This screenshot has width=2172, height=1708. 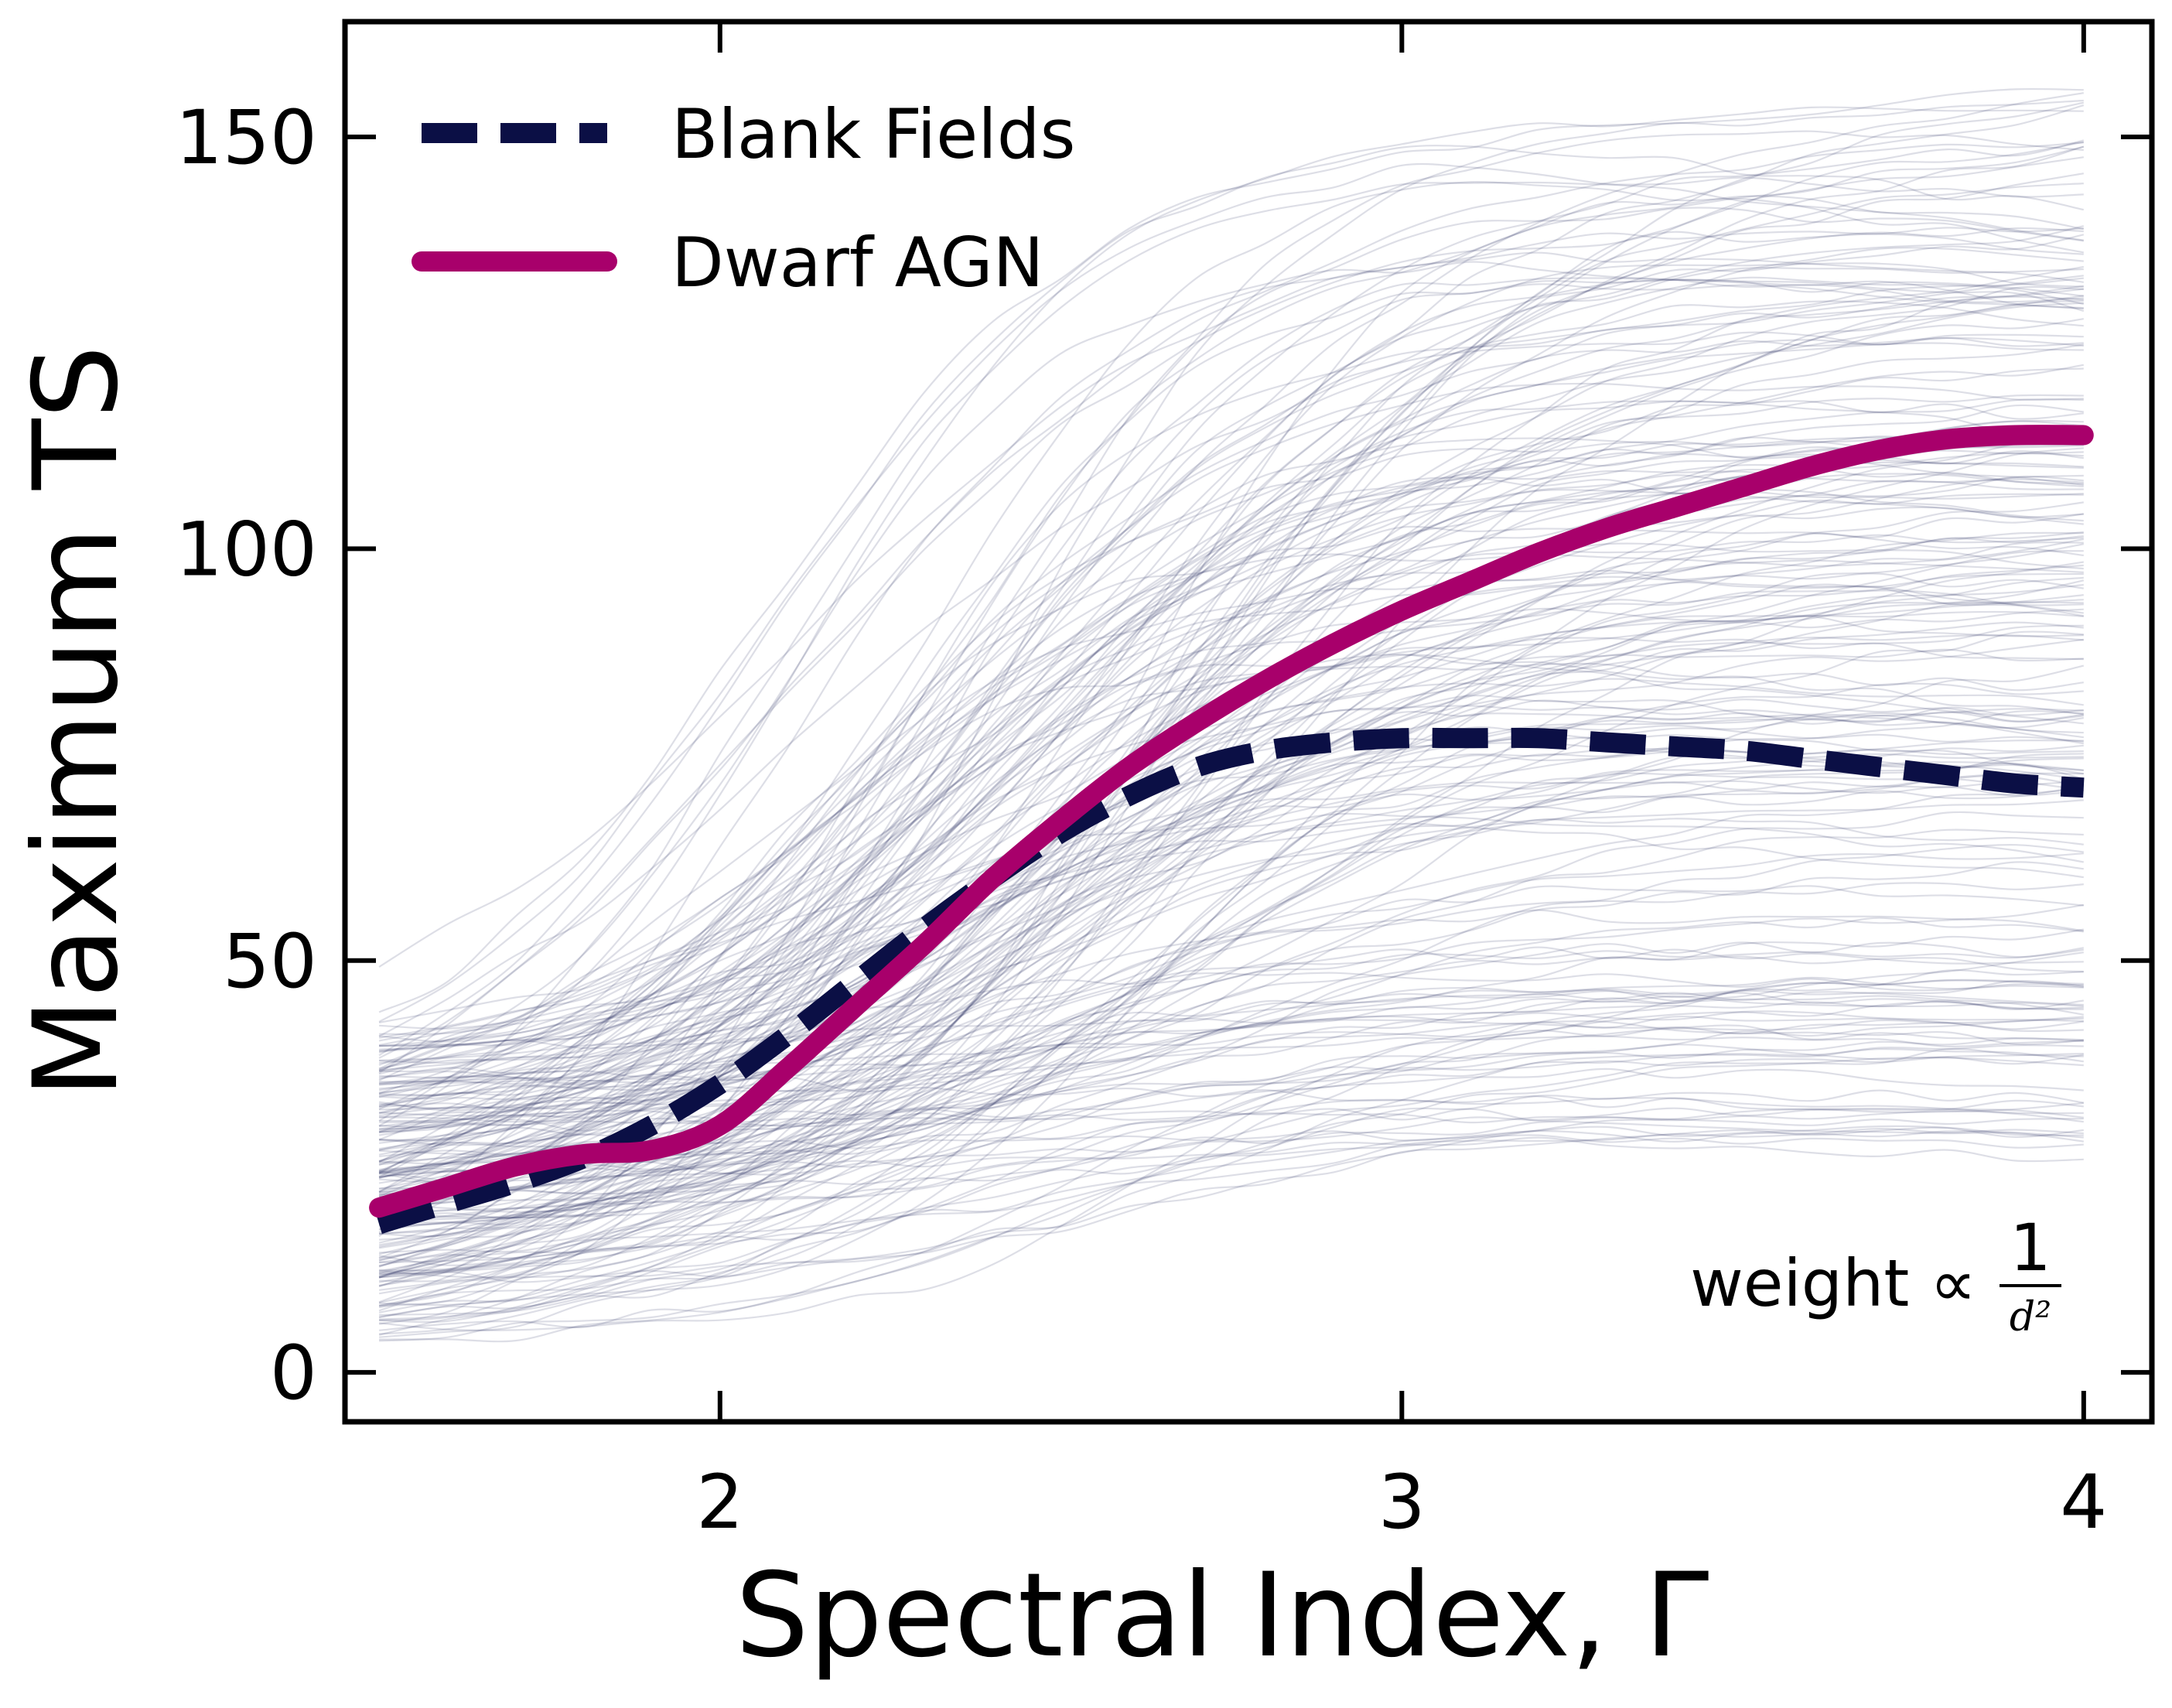 I want to click on y-tick-labels: 0 50 100 150, so click(x=246, y=755).